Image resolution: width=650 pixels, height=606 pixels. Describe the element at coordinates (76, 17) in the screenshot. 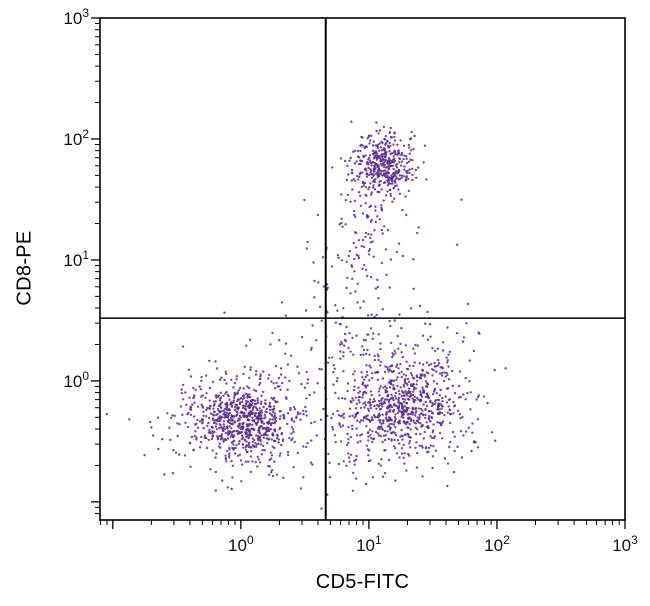

I see `y-tick-label: 10³` at that location.